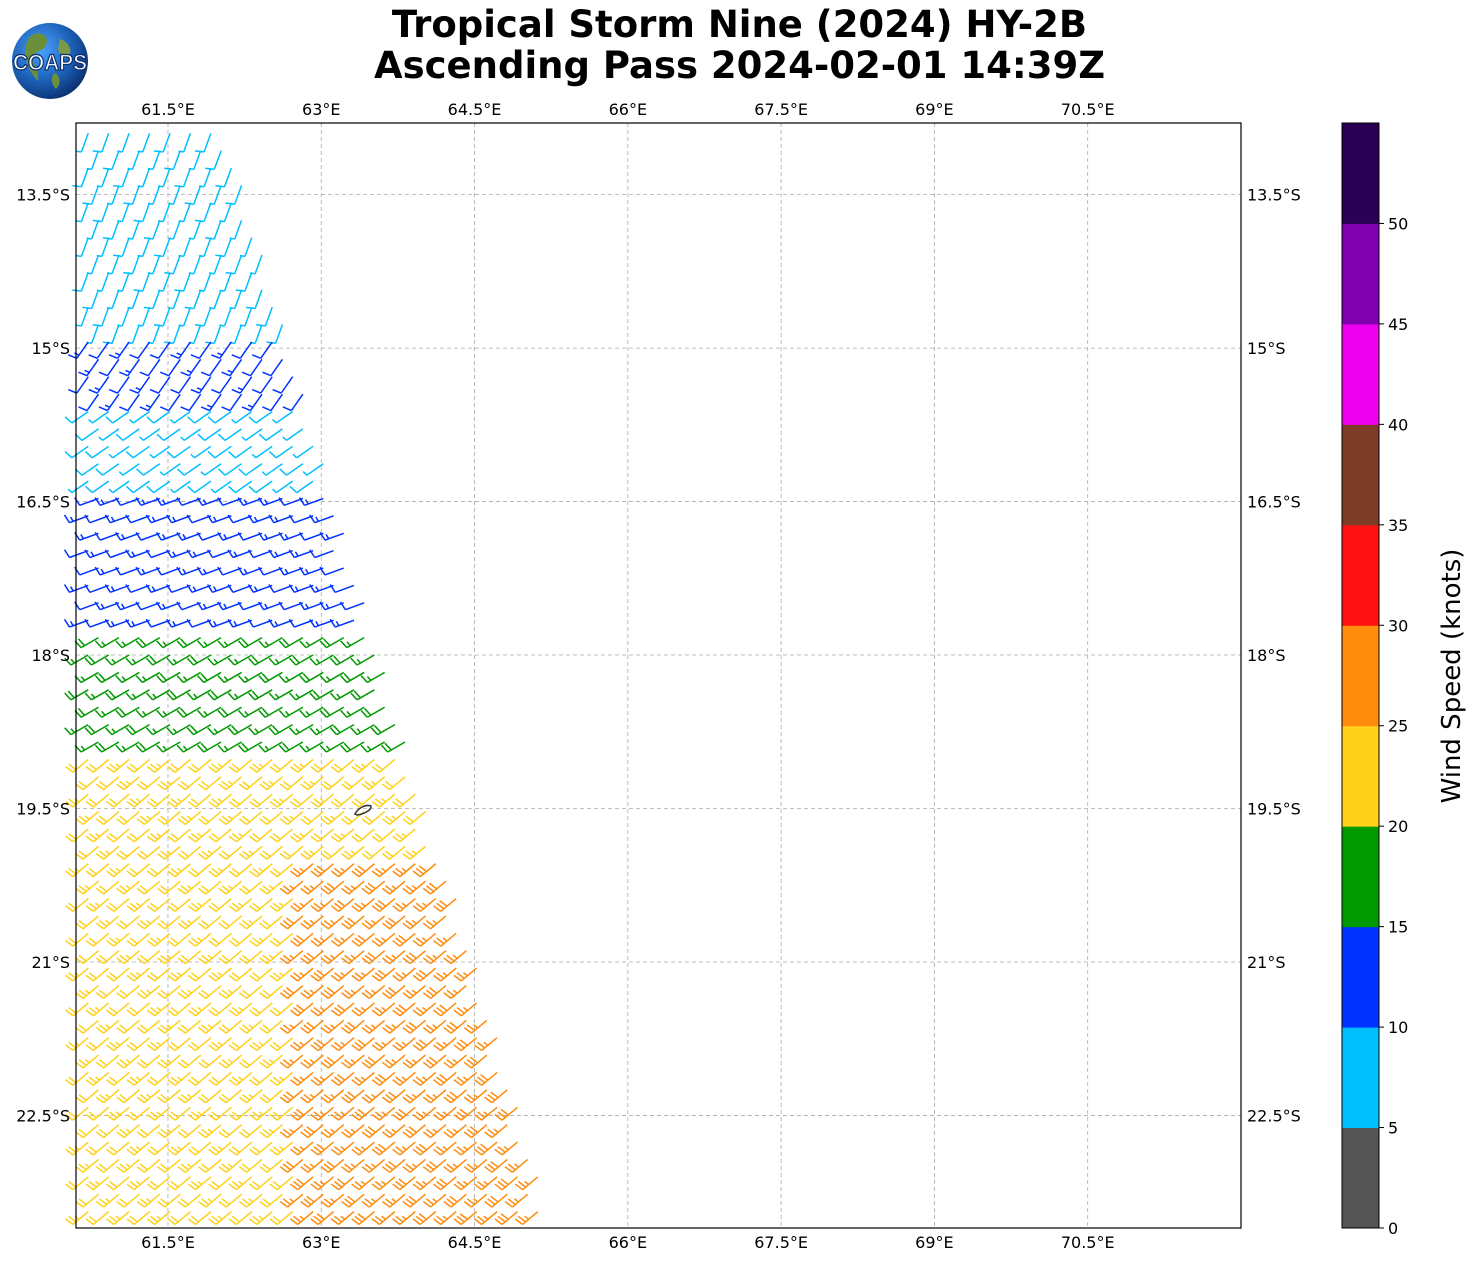  Describe the element at coordinates (739, 65) in the screenshot. I see `title-line-2: Ascending Pass 2024-02-01 14:39Z` at that location.